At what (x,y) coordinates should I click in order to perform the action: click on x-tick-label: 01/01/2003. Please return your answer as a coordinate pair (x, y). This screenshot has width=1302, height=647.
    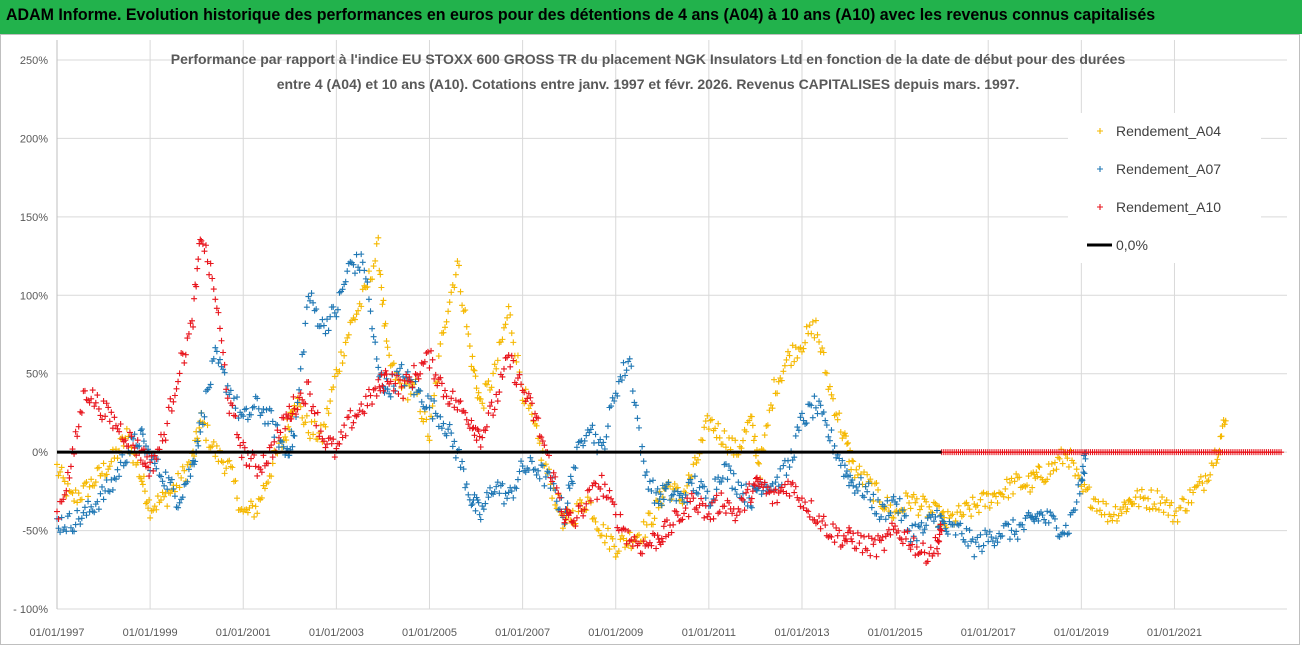
    Looking at the image, I should click on (336, 633).